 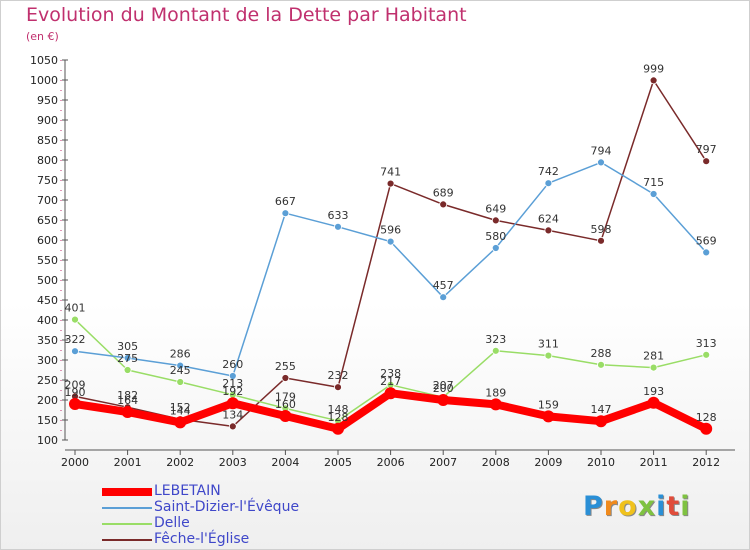 What do you see at coordinates (227, 507) in the screenshot?
I see `legend-label: Saint-Dizier-l'Évêque` at bounding box center [227, 507].